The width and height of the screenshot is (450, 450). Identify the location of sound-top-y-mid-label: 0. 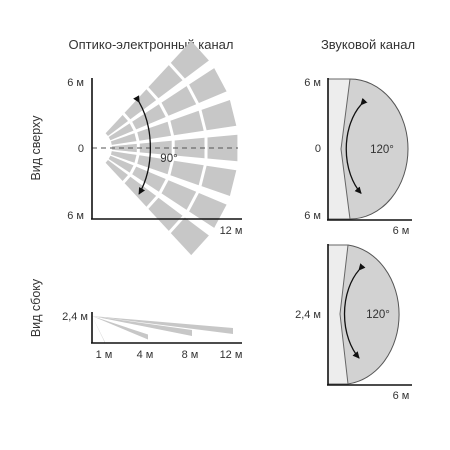
(318, 149).